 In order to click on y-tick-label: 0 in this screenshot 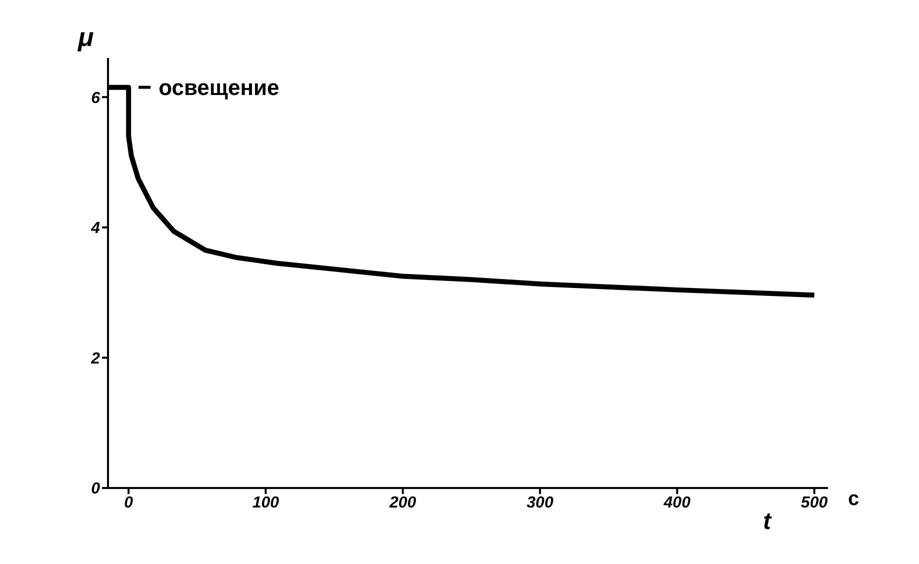, I will do `click(95, 489)`.